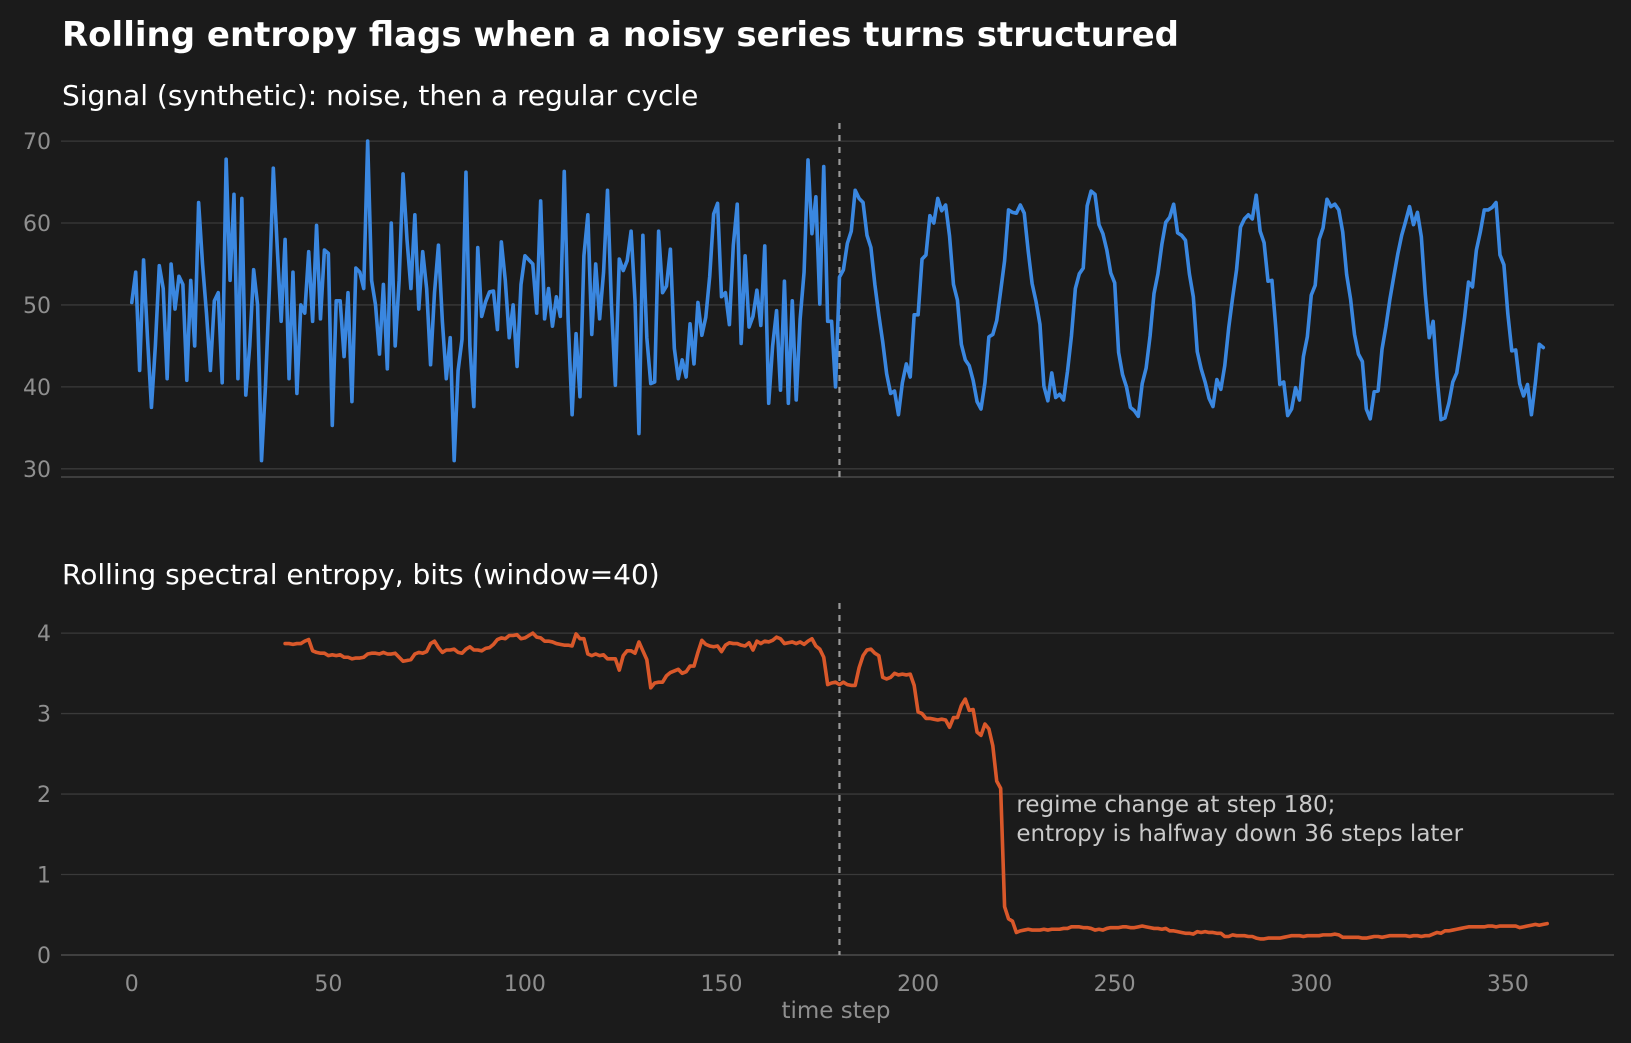 Image resolution: width=1631 pixels, height=1043 pixels. I want to click on entropy-y-tick-label: 3, so click(44, 715).